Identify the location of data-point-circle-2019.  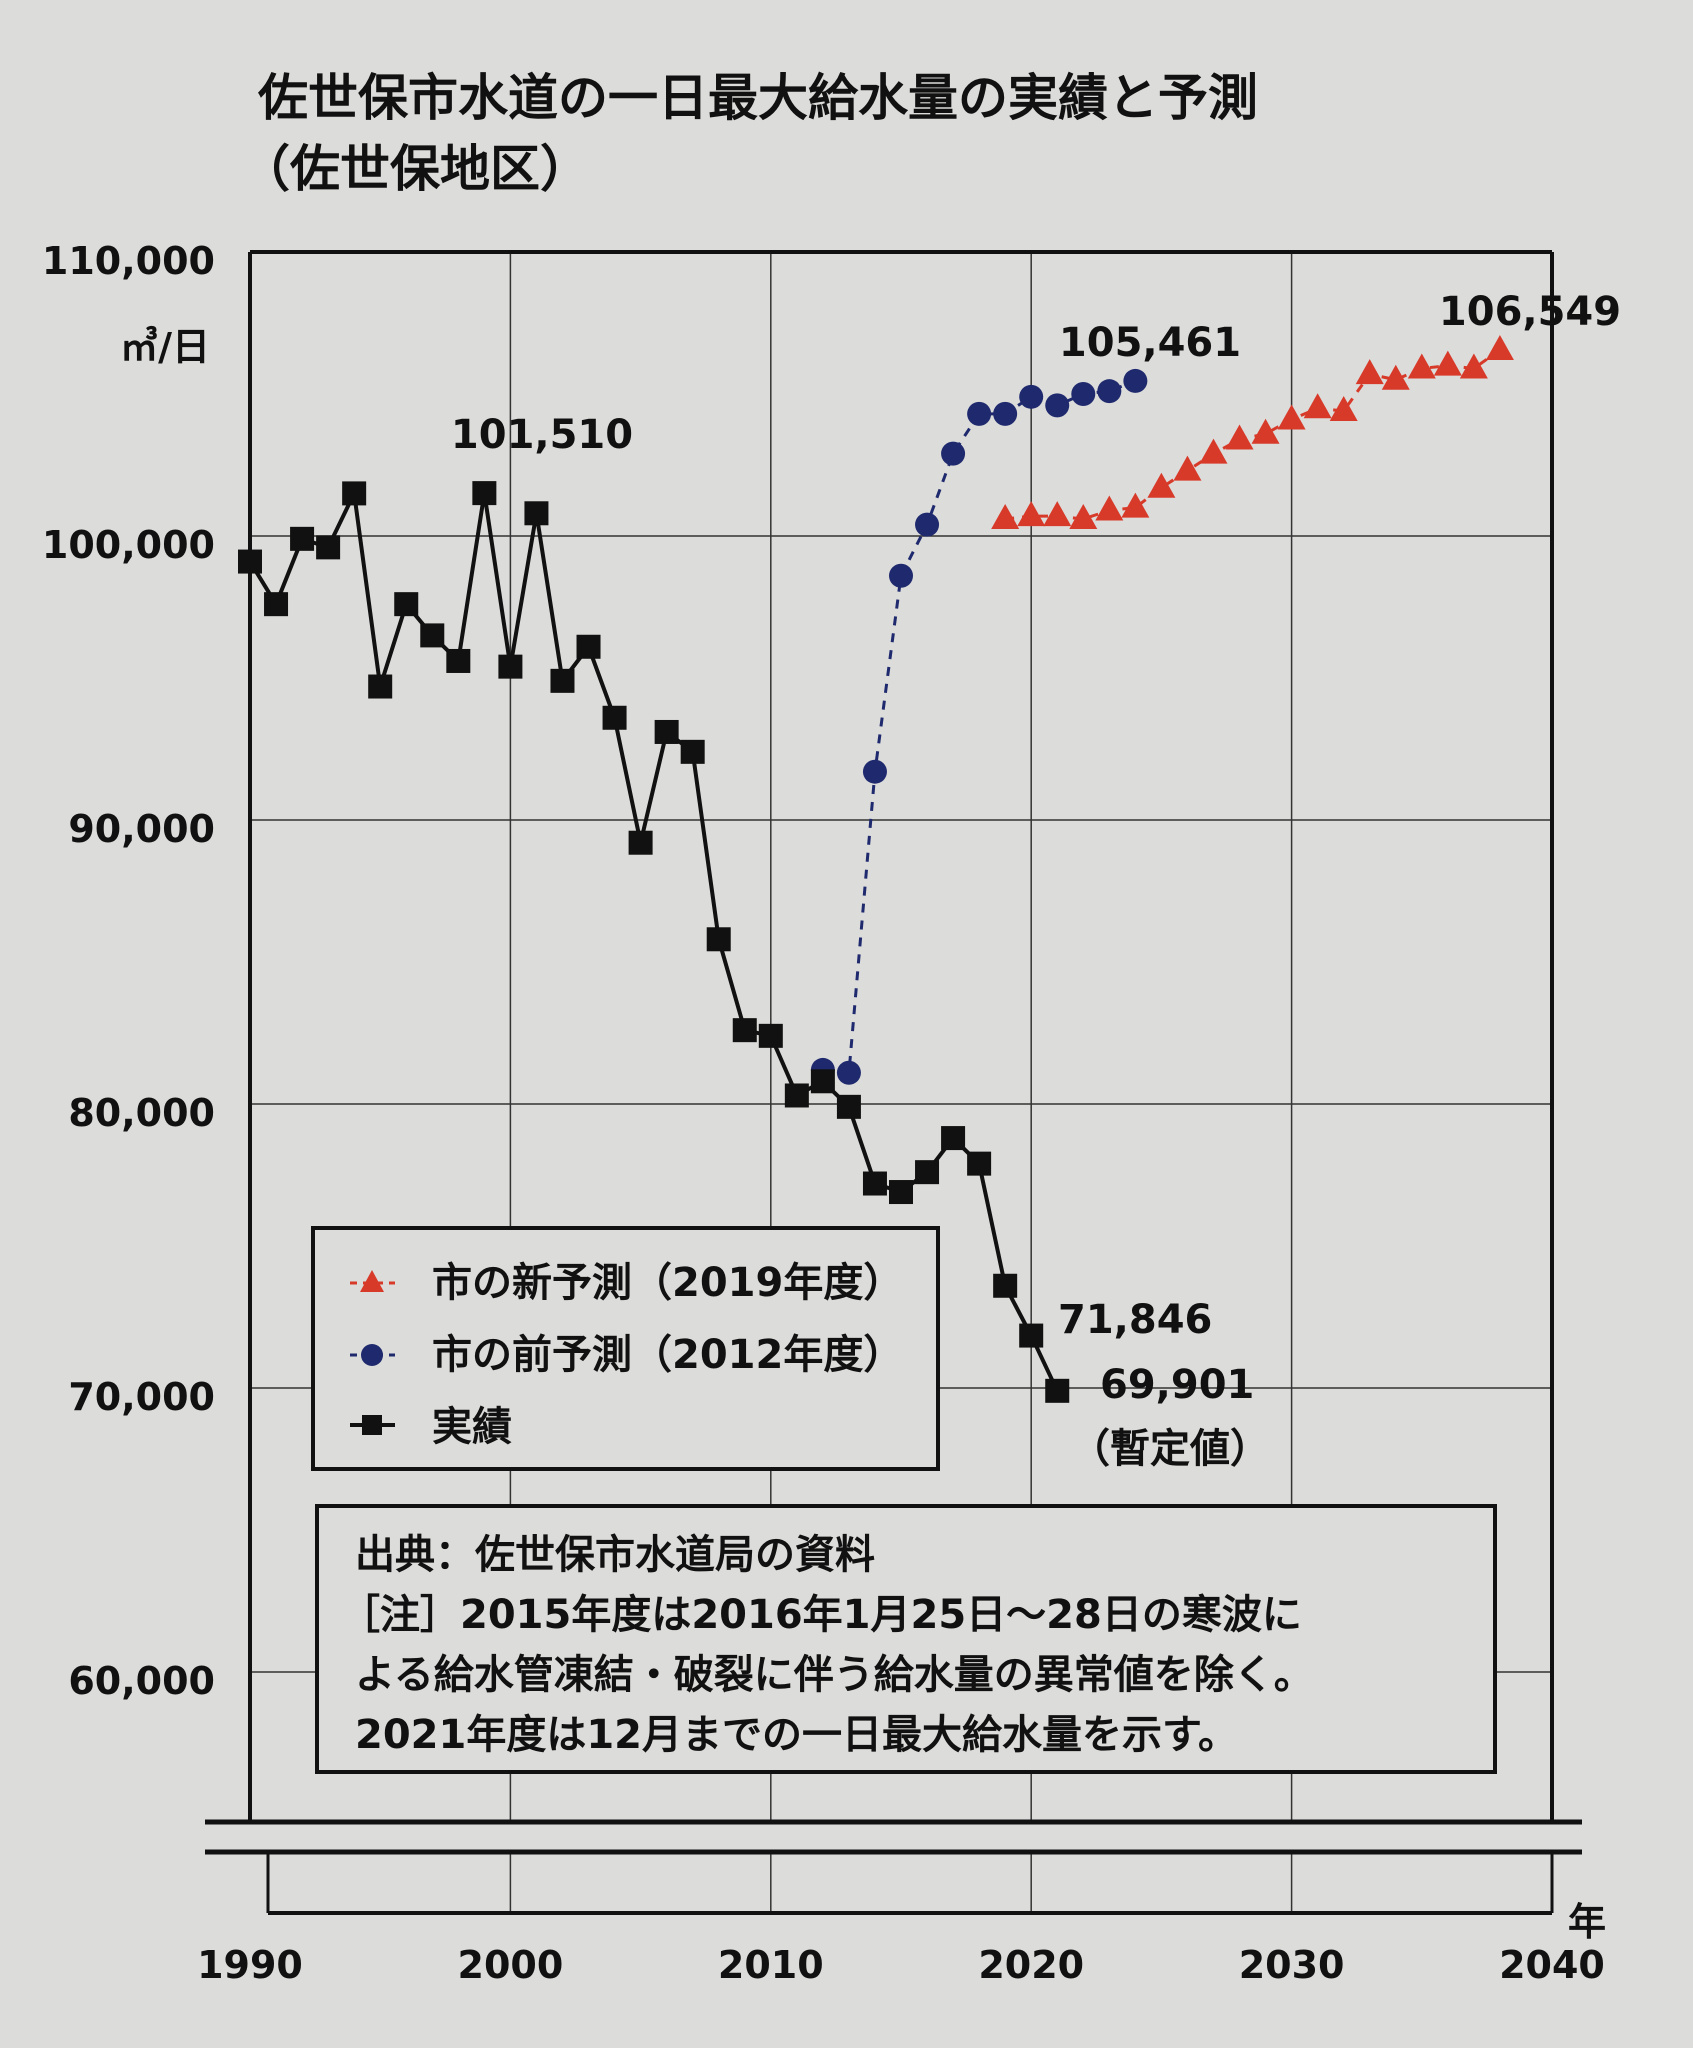
(1005, 413).